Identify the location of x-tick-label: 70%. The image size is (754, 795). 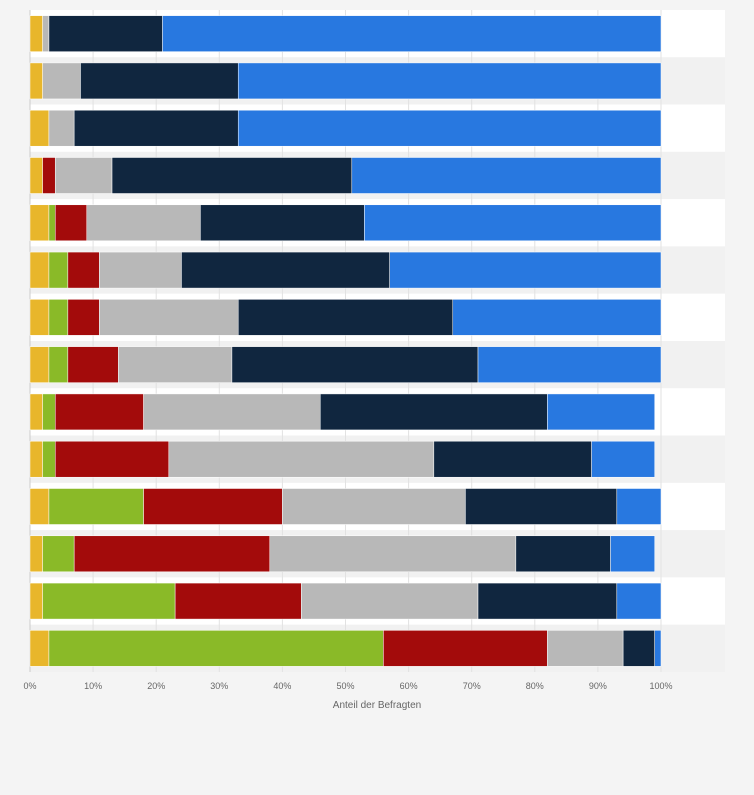
(472, 686).